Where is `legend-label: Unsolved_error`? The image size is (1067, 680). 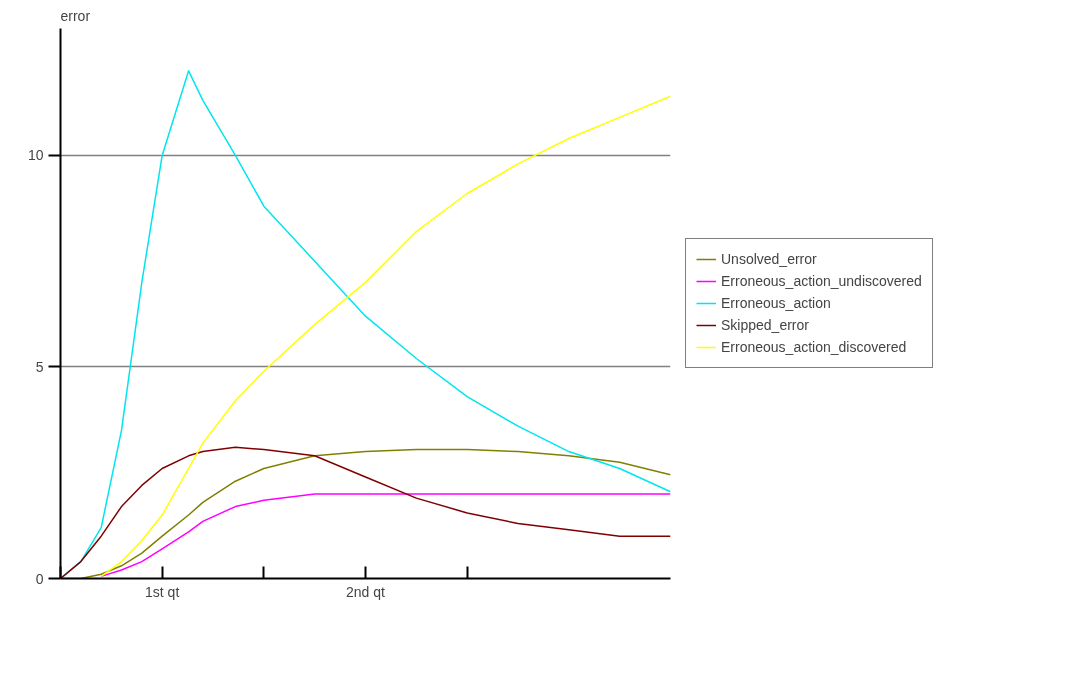
legend-label: Unsolved_error is located at coordinates (769, 259).